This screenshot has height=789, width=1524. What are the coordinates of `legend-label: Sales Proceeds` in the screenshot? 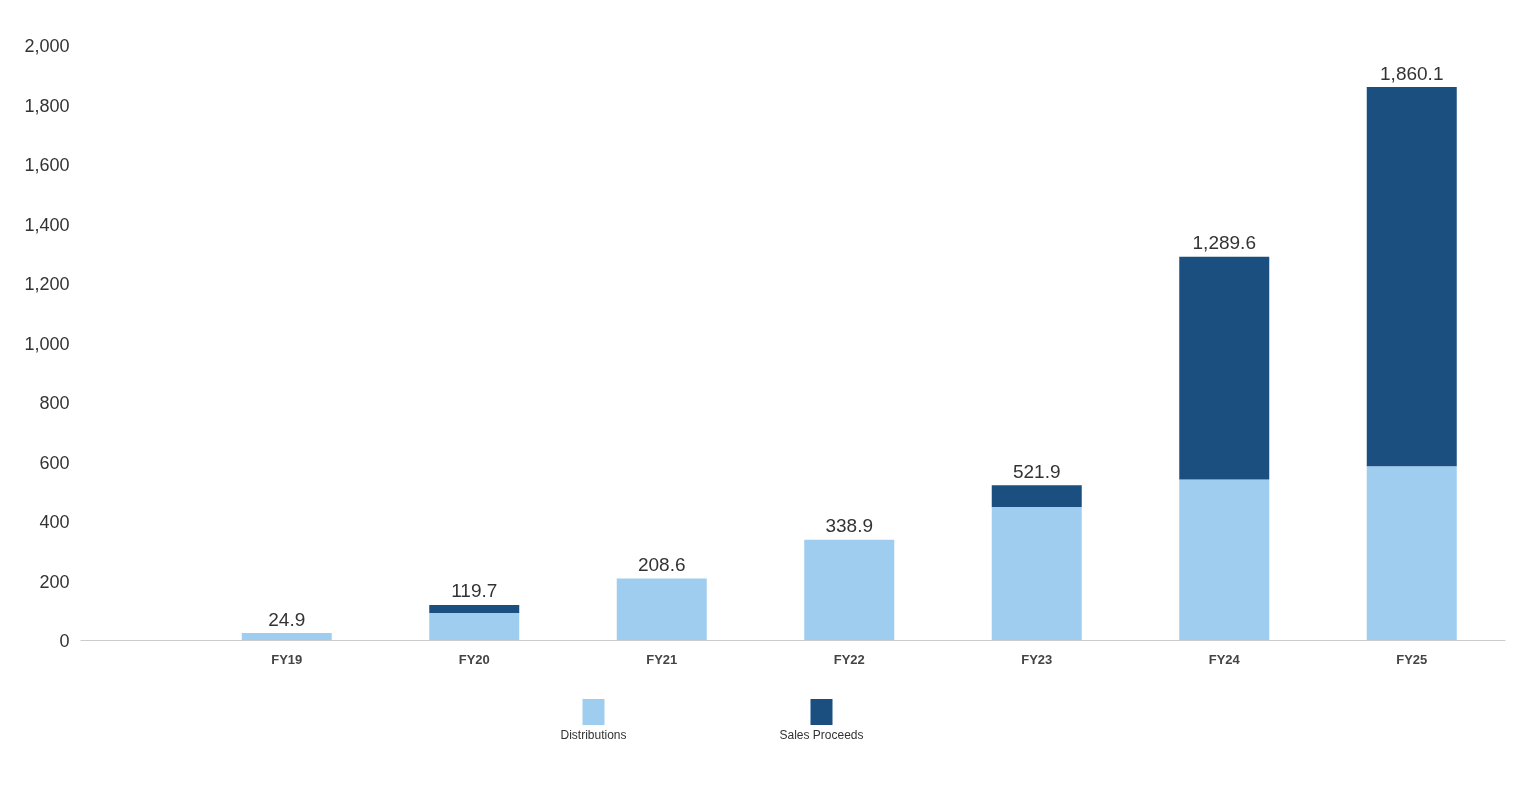 It's located at (821, 734).